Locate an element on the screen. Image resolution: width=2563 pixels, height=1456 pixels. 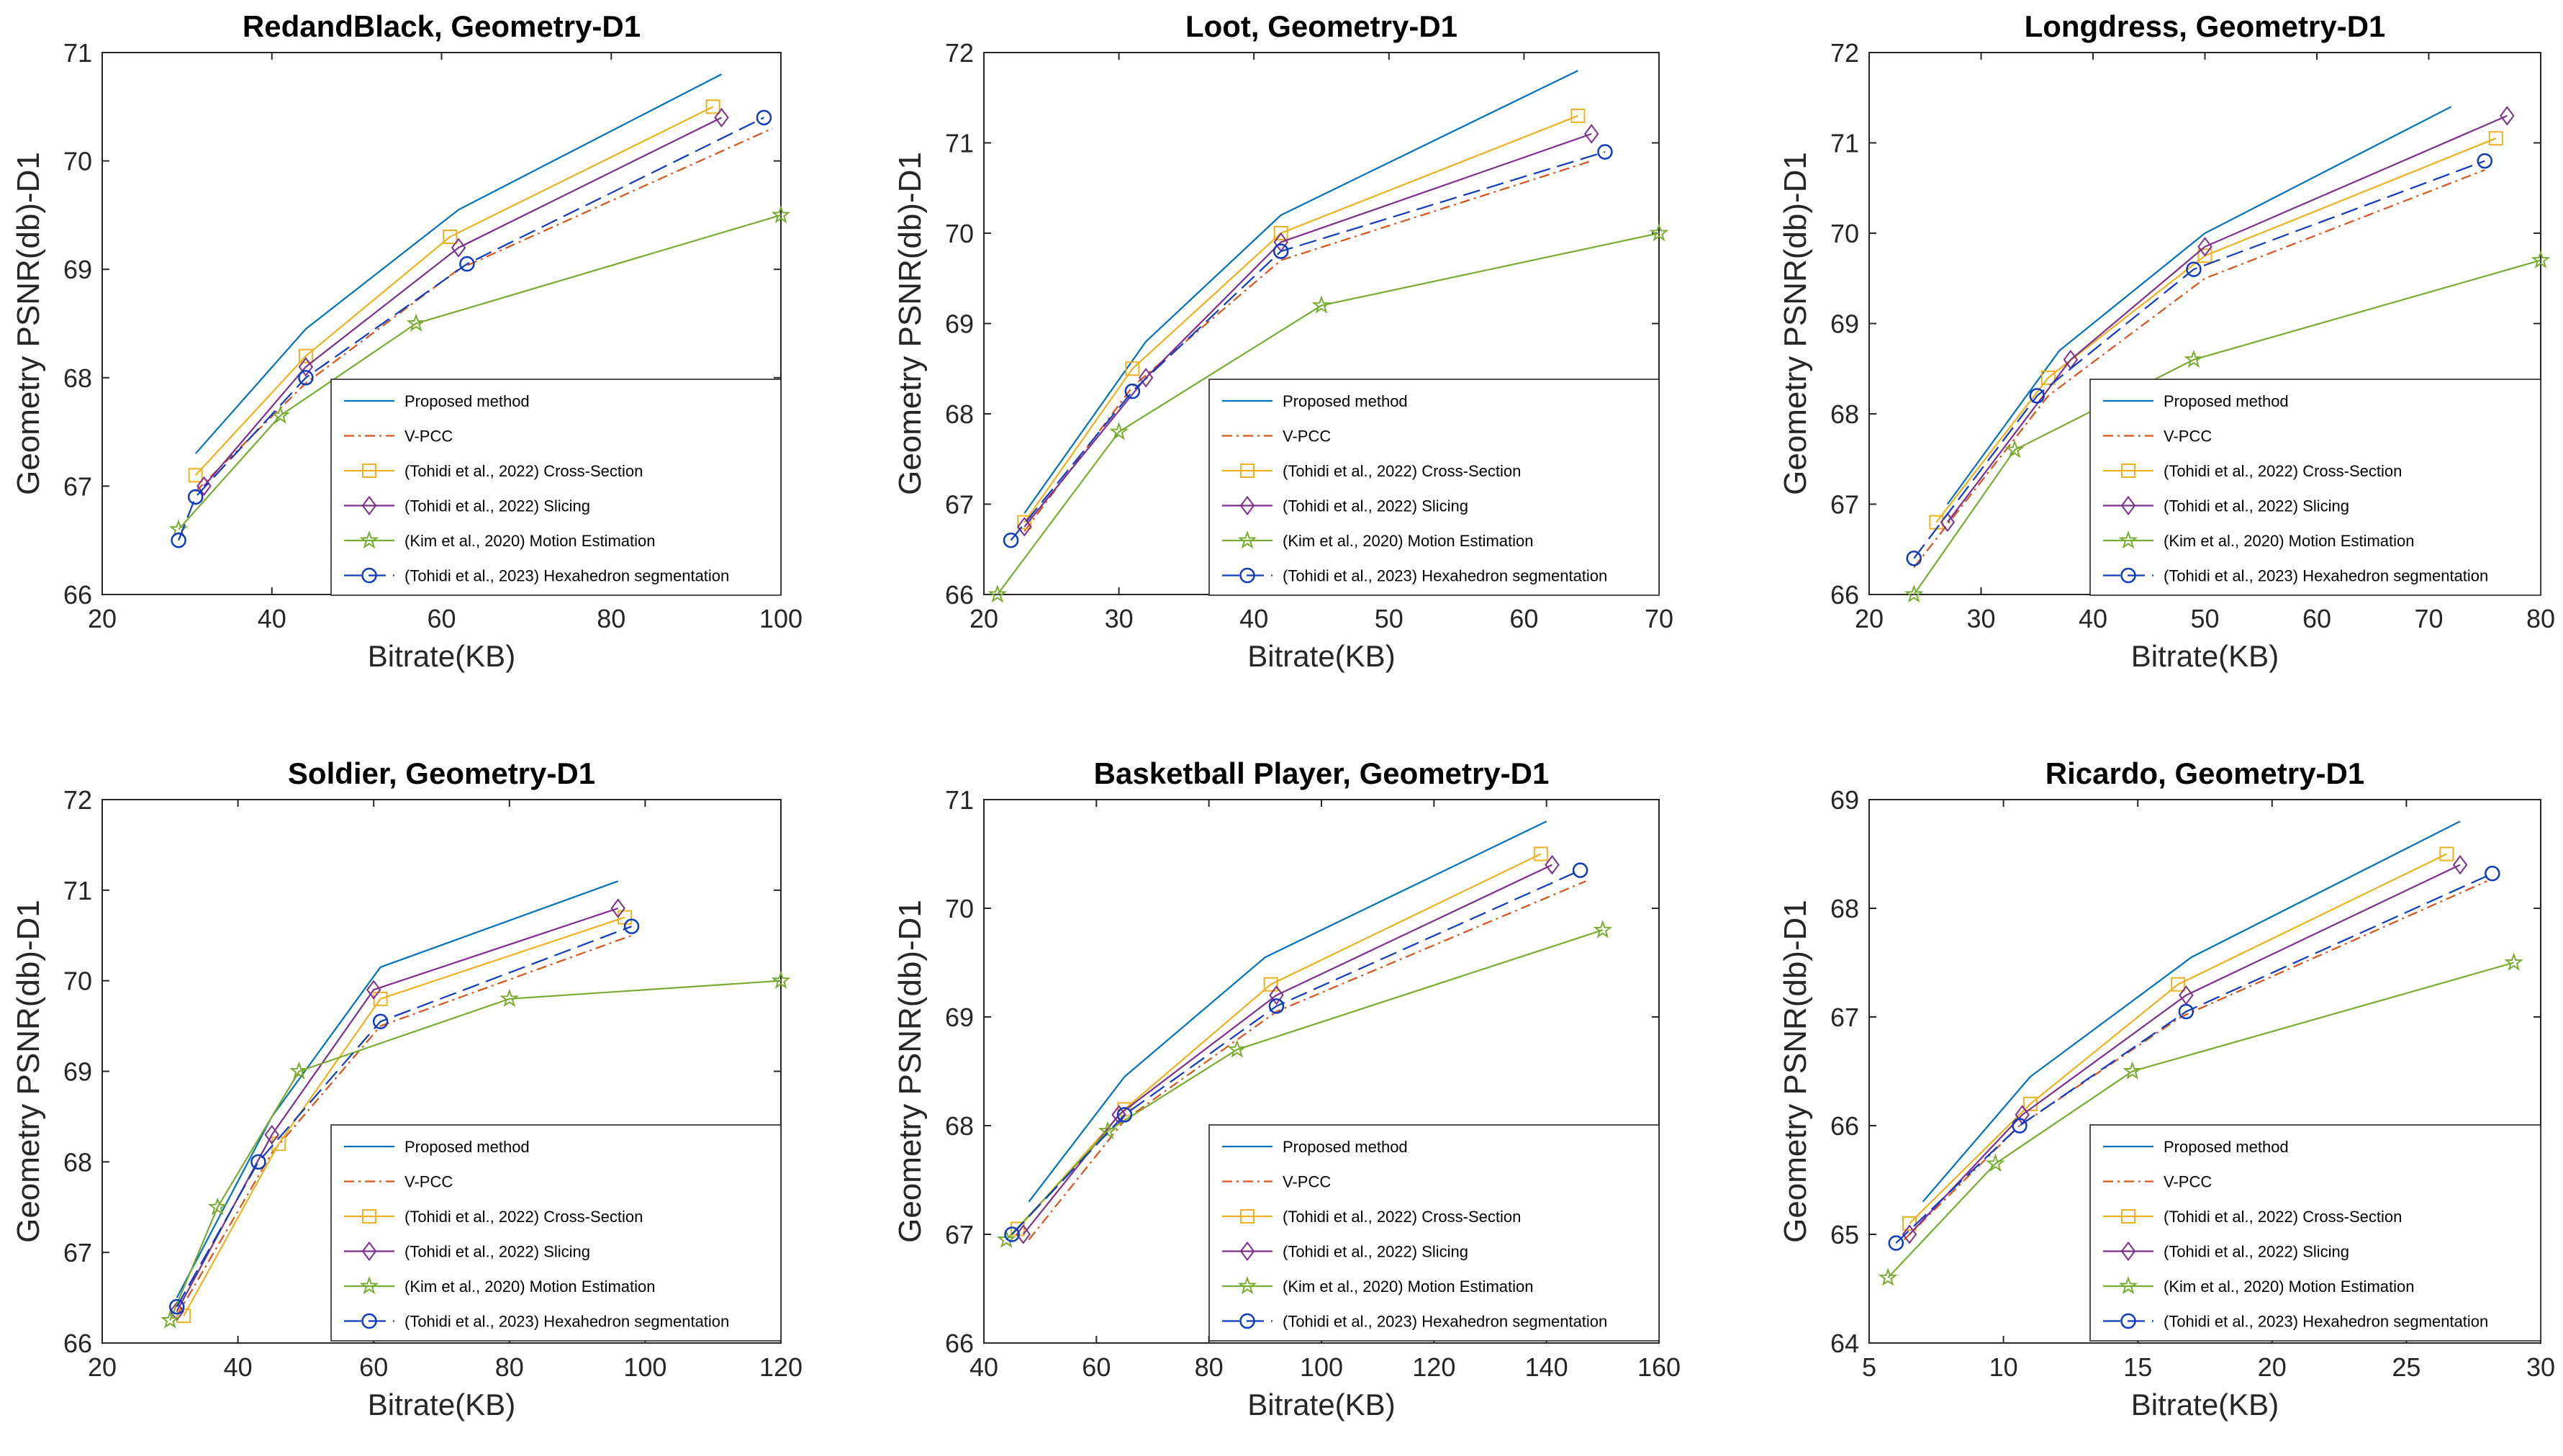
x-tick-label: 15 is located at coordinates (2137, 1367).